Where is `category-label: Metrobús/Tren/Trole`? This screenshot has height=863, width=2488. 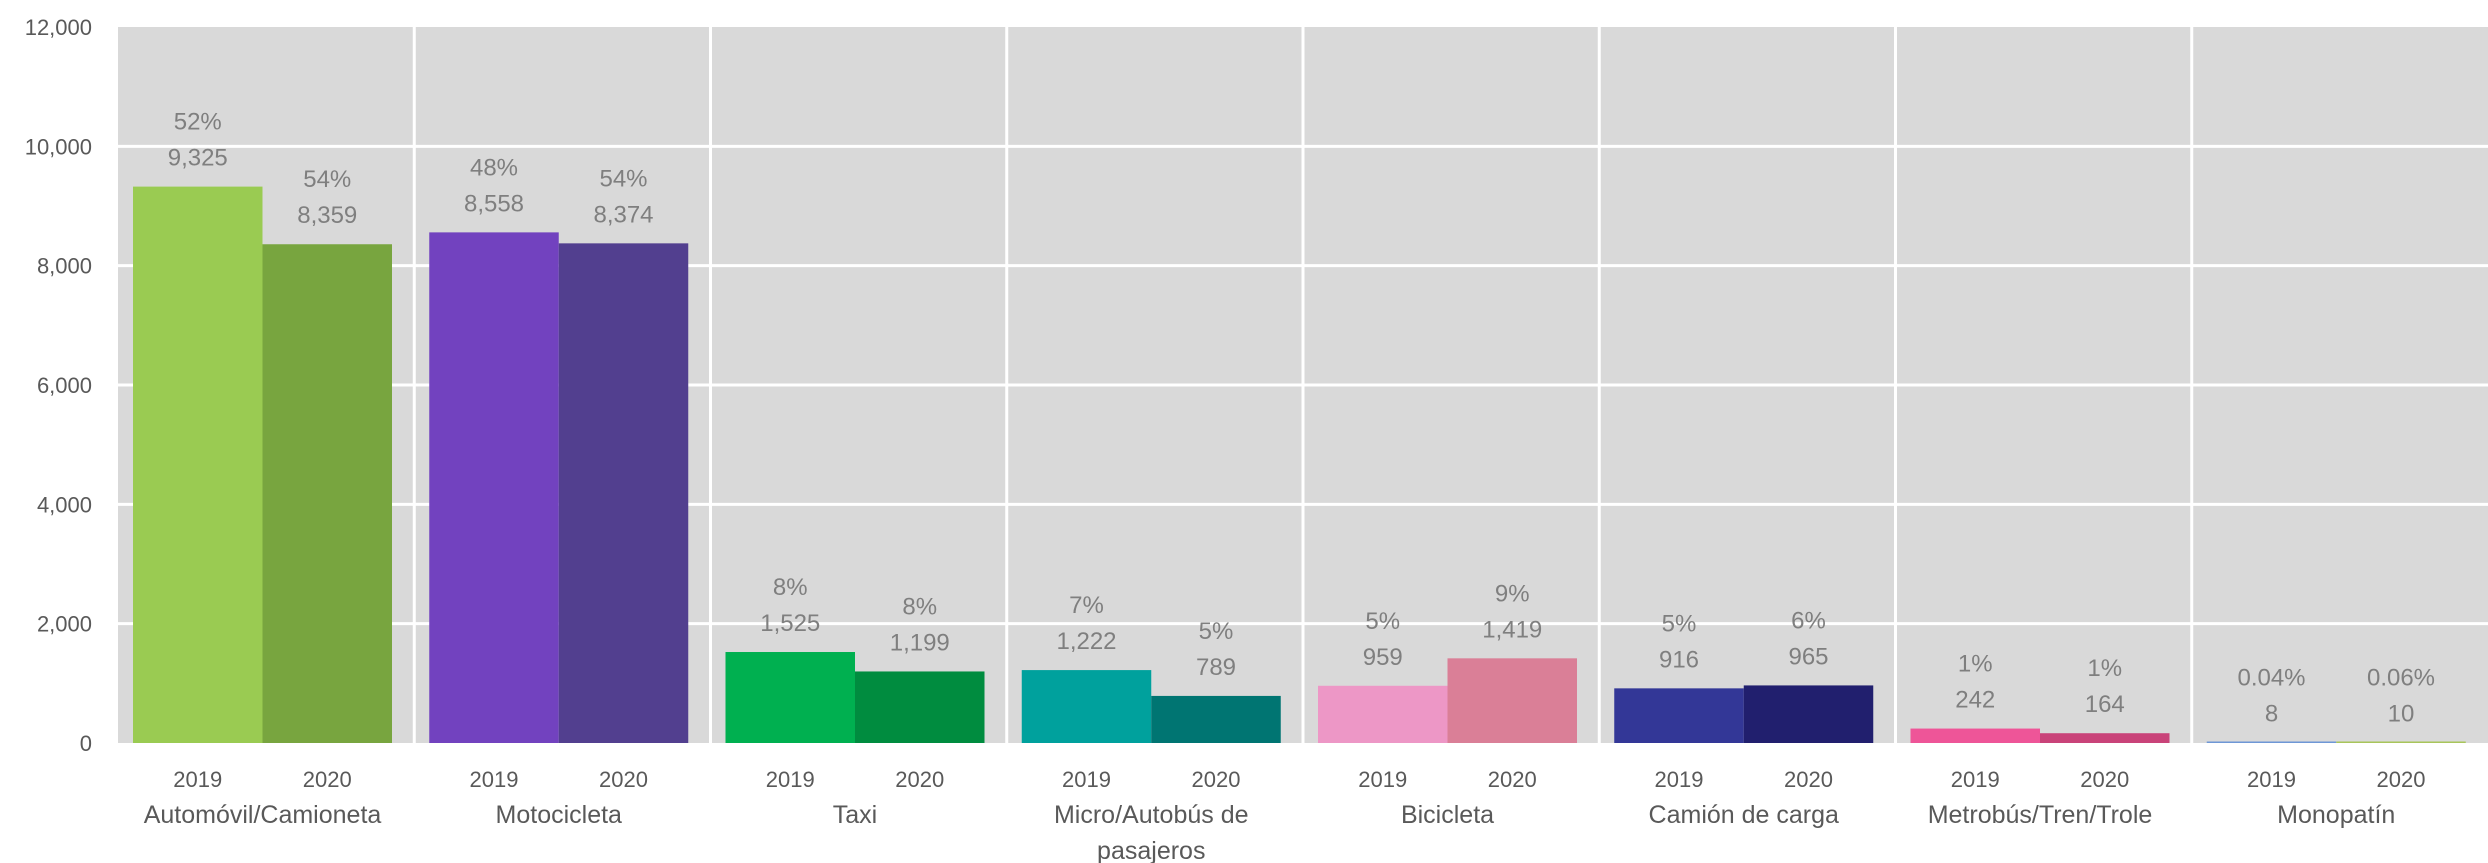
category-label: Metrobús/Tren/Trole is located at coordinates (2040, 815).